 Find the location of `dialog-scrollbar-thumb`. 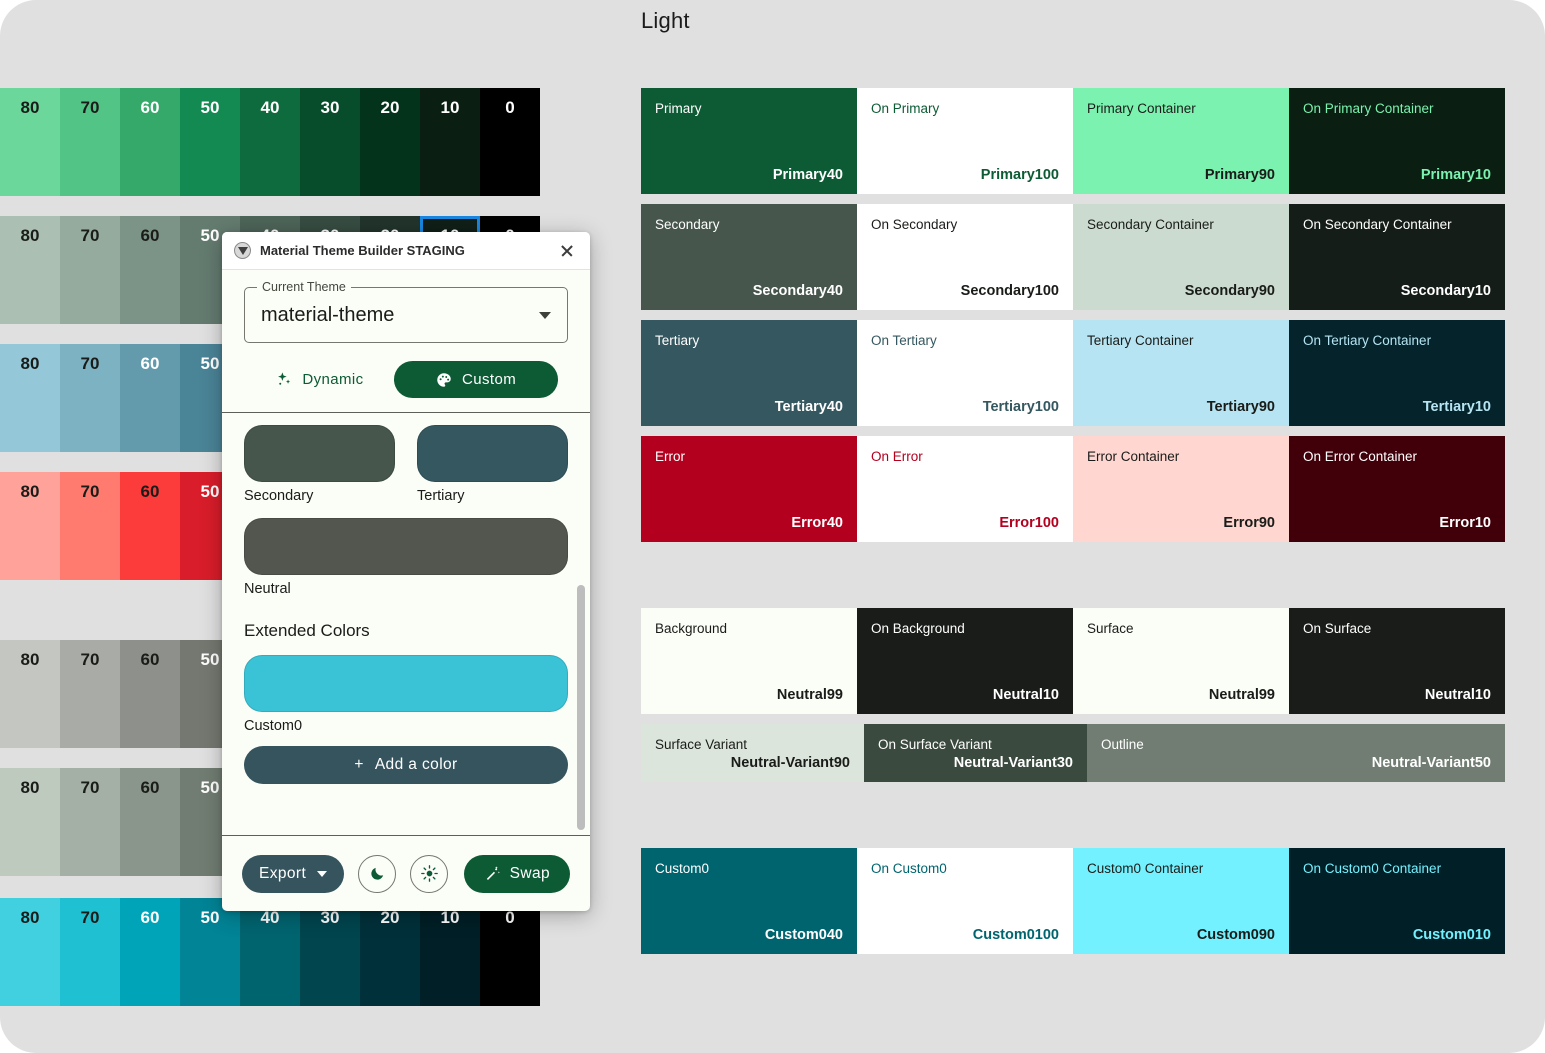

dialog-scrollbar-thumb is located at coordinates (581, 707).